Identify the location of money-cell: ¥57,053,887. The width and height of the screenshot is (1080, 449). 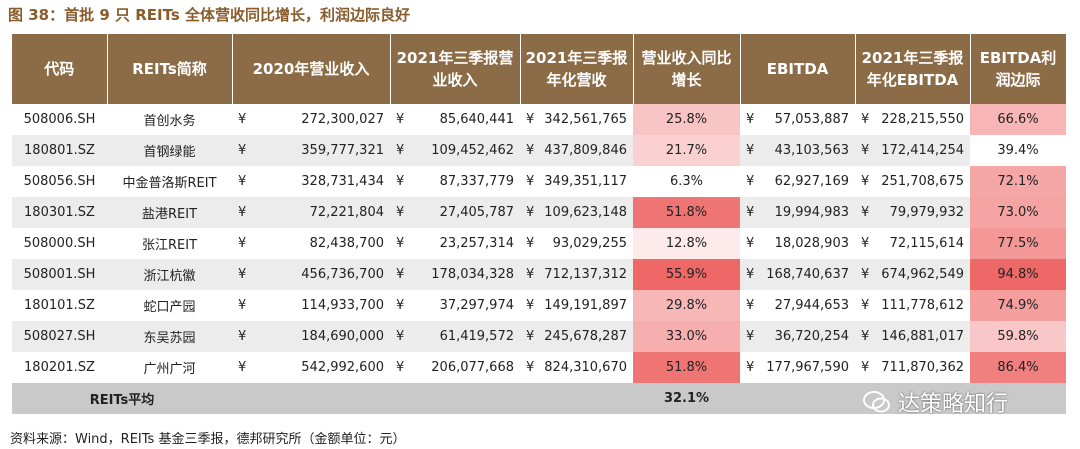
(797, 119).